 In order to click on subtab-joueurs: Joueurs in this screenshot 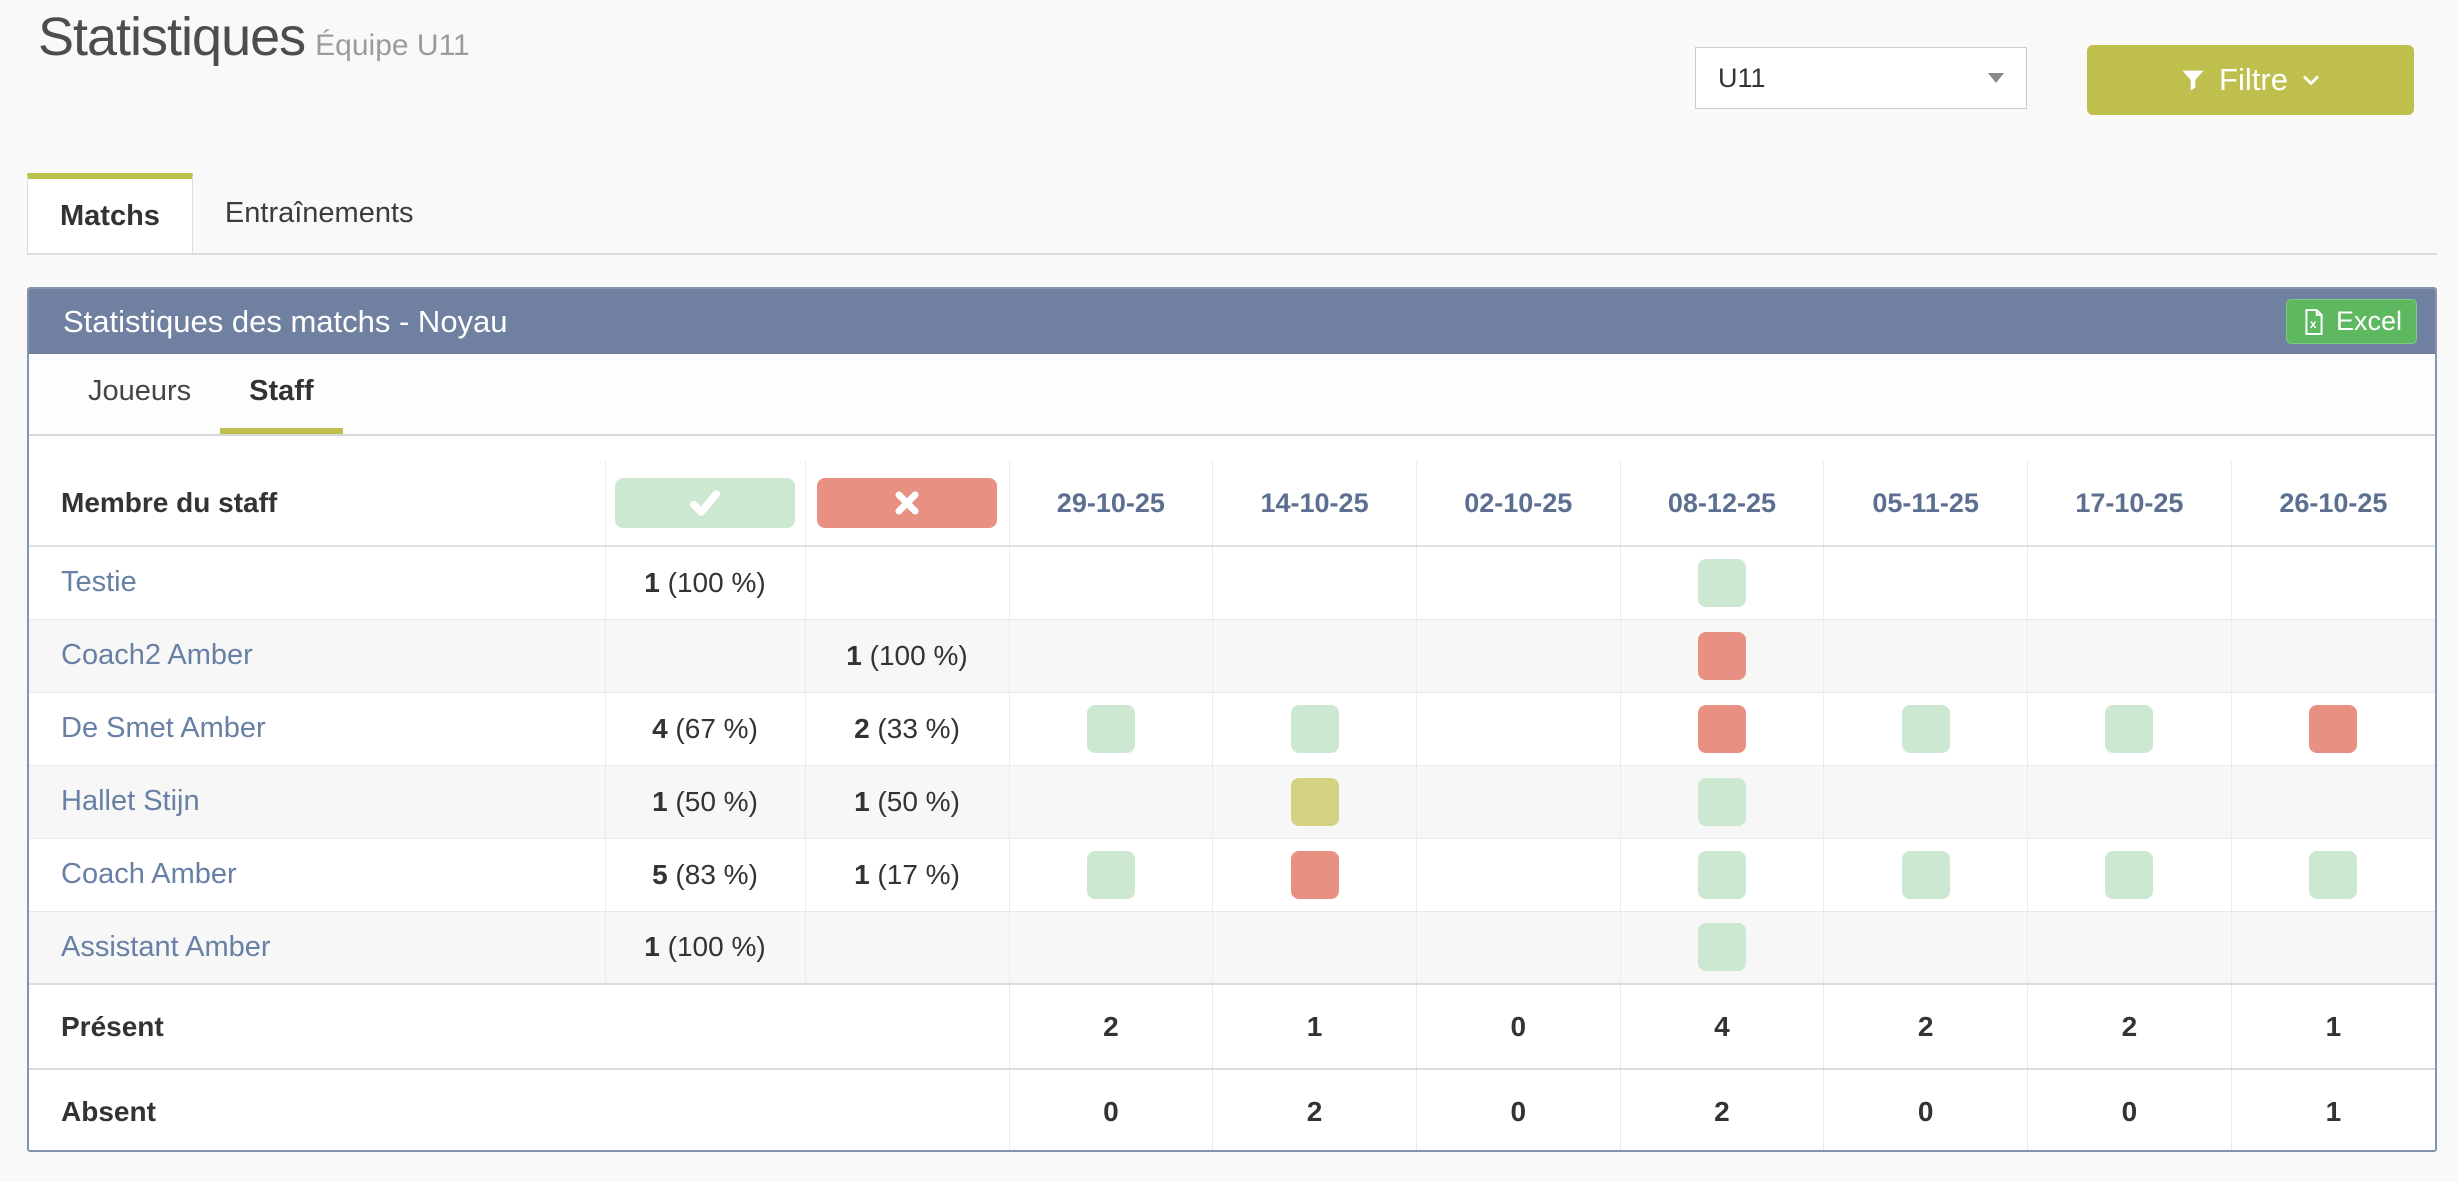, I will do `click(139, 394)`.